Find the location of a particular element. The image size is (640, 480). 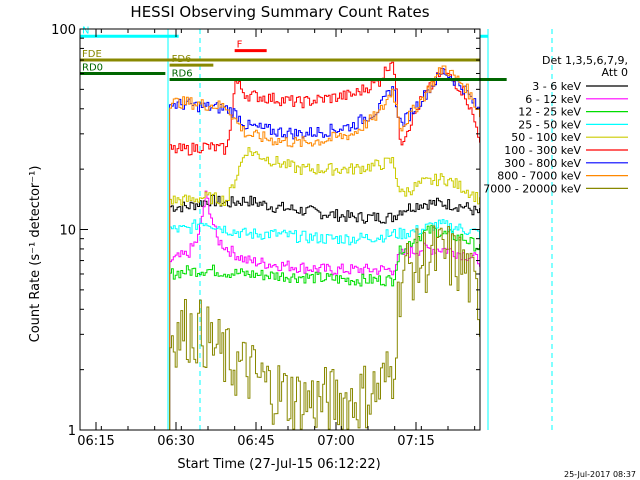

legend-title: Det 1,3,5,6,7,9, is located at coordinates (585, 60).